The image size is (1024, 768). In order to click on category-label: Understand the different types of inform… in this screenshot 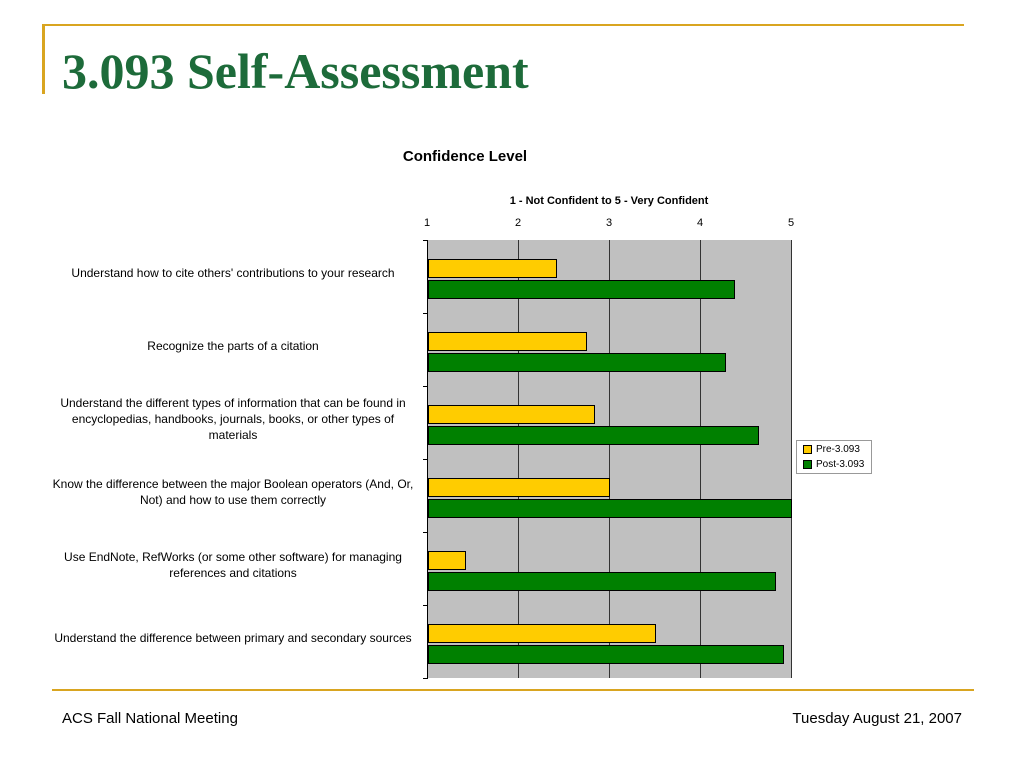, I will do `click(233, 418)`.